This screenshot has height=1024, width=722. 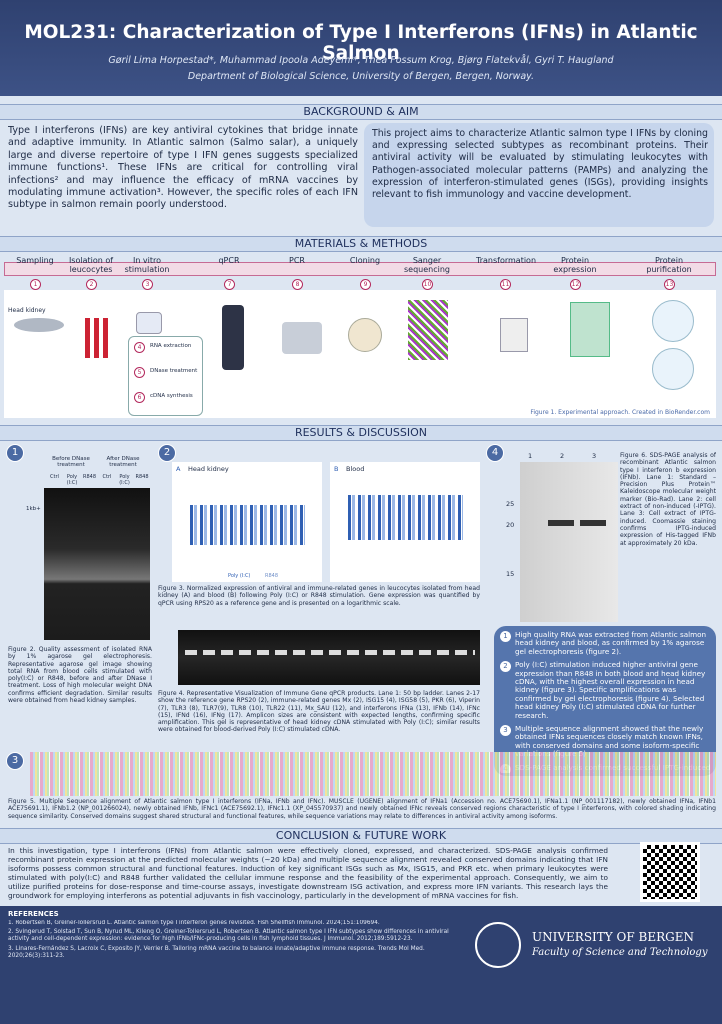 What do you see at coordinates (91, 265) in the screenshot?
I see `step-label: Isolation of leucocytes` at bounding box center [91, 265].